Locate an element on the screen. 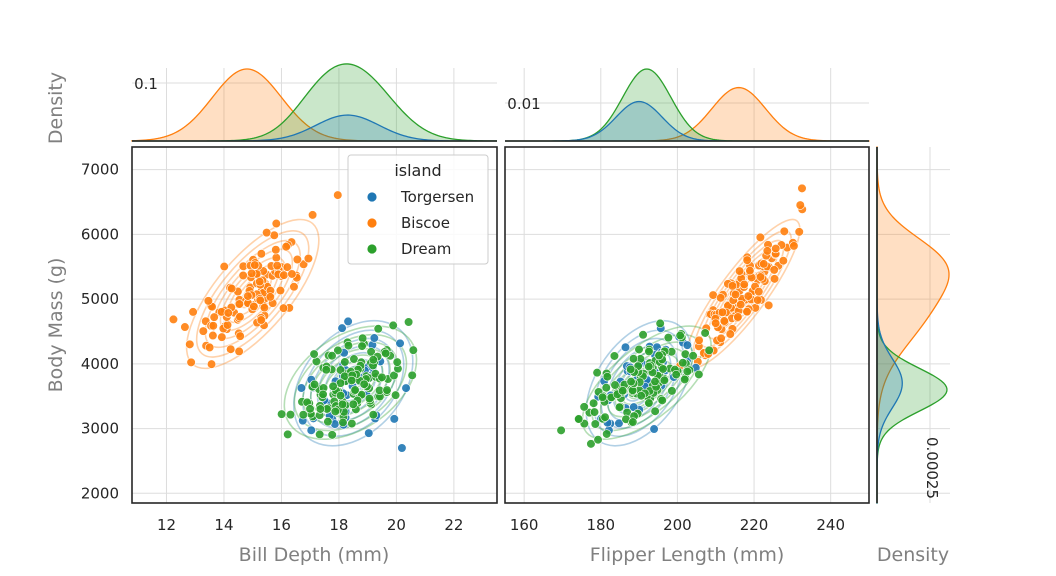 The image size is (1056, 576). y-tick-label: 2000 is located at coordinates (100, 493).